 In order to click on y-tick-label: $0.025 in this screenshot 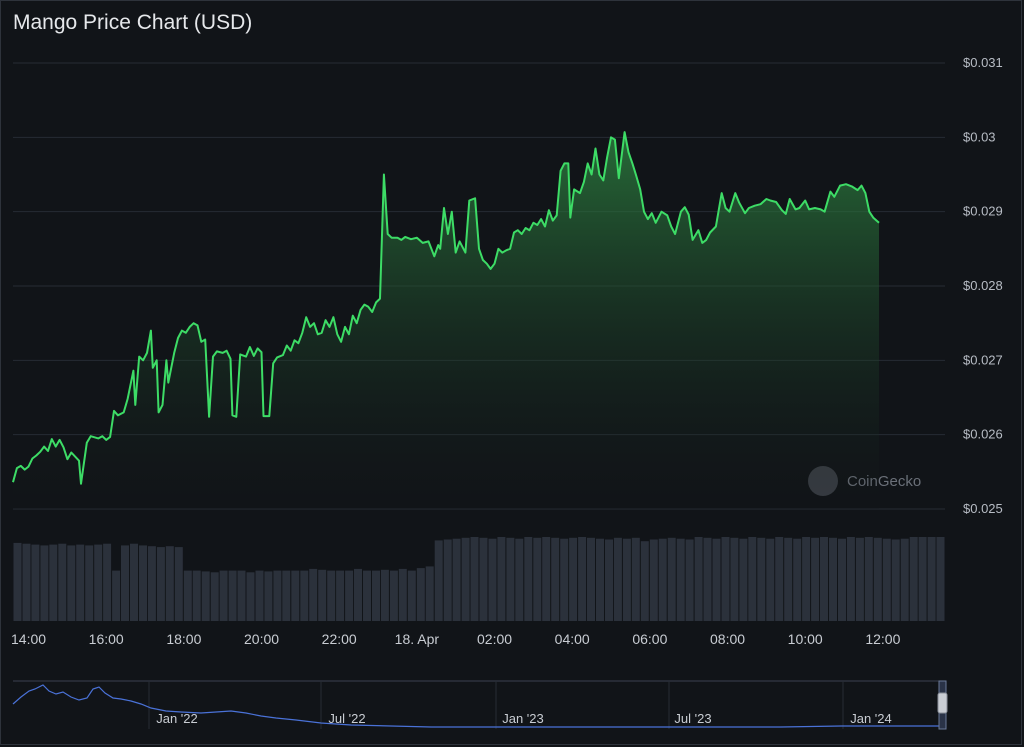, I will do `click(983, 508)`.